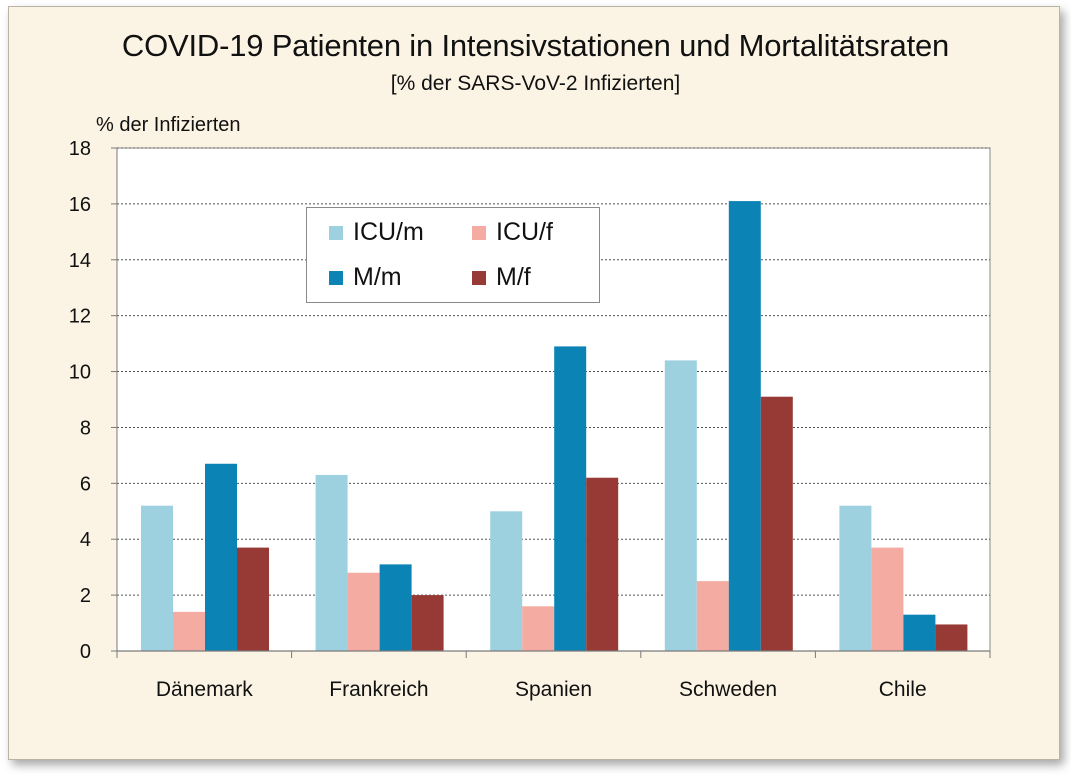 The width and height of the screenshot is (1071, 774). Describe the element at coordinates (903, 689) in the screenshot. I see `category-label: Chile` at that location.